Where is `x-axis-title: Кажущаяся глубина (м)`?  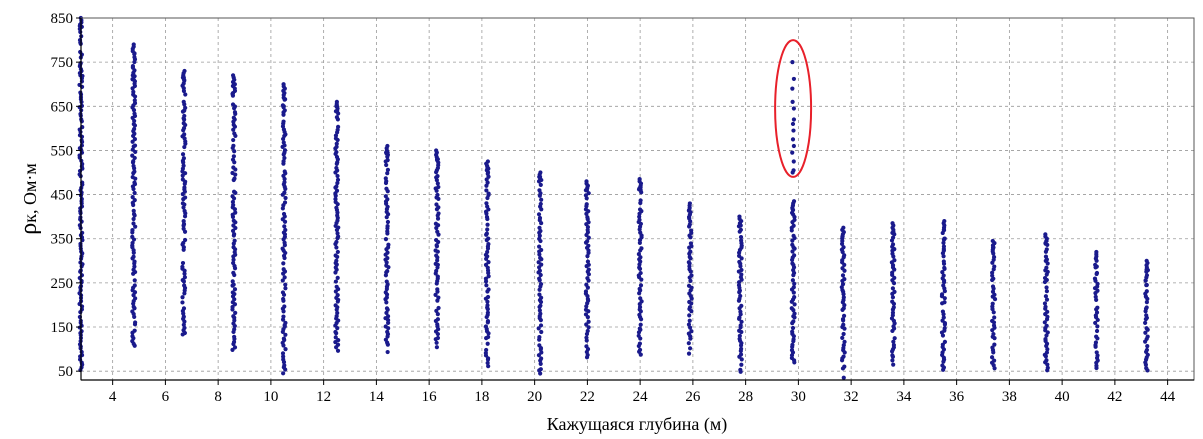
x-axis-title: Кажущаяся глубина (м) is located at coordinates (637, 424).